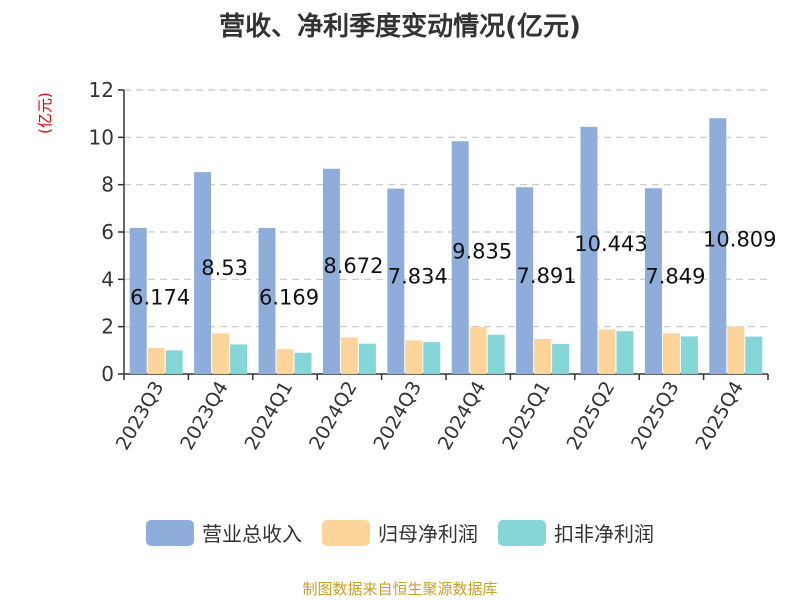 This screenshot has height=600, width=800. What do you see at coordinates (478, 350) in the screenshot?
I see `bar-2024Q4-s1` at bounding box center [478, 350].